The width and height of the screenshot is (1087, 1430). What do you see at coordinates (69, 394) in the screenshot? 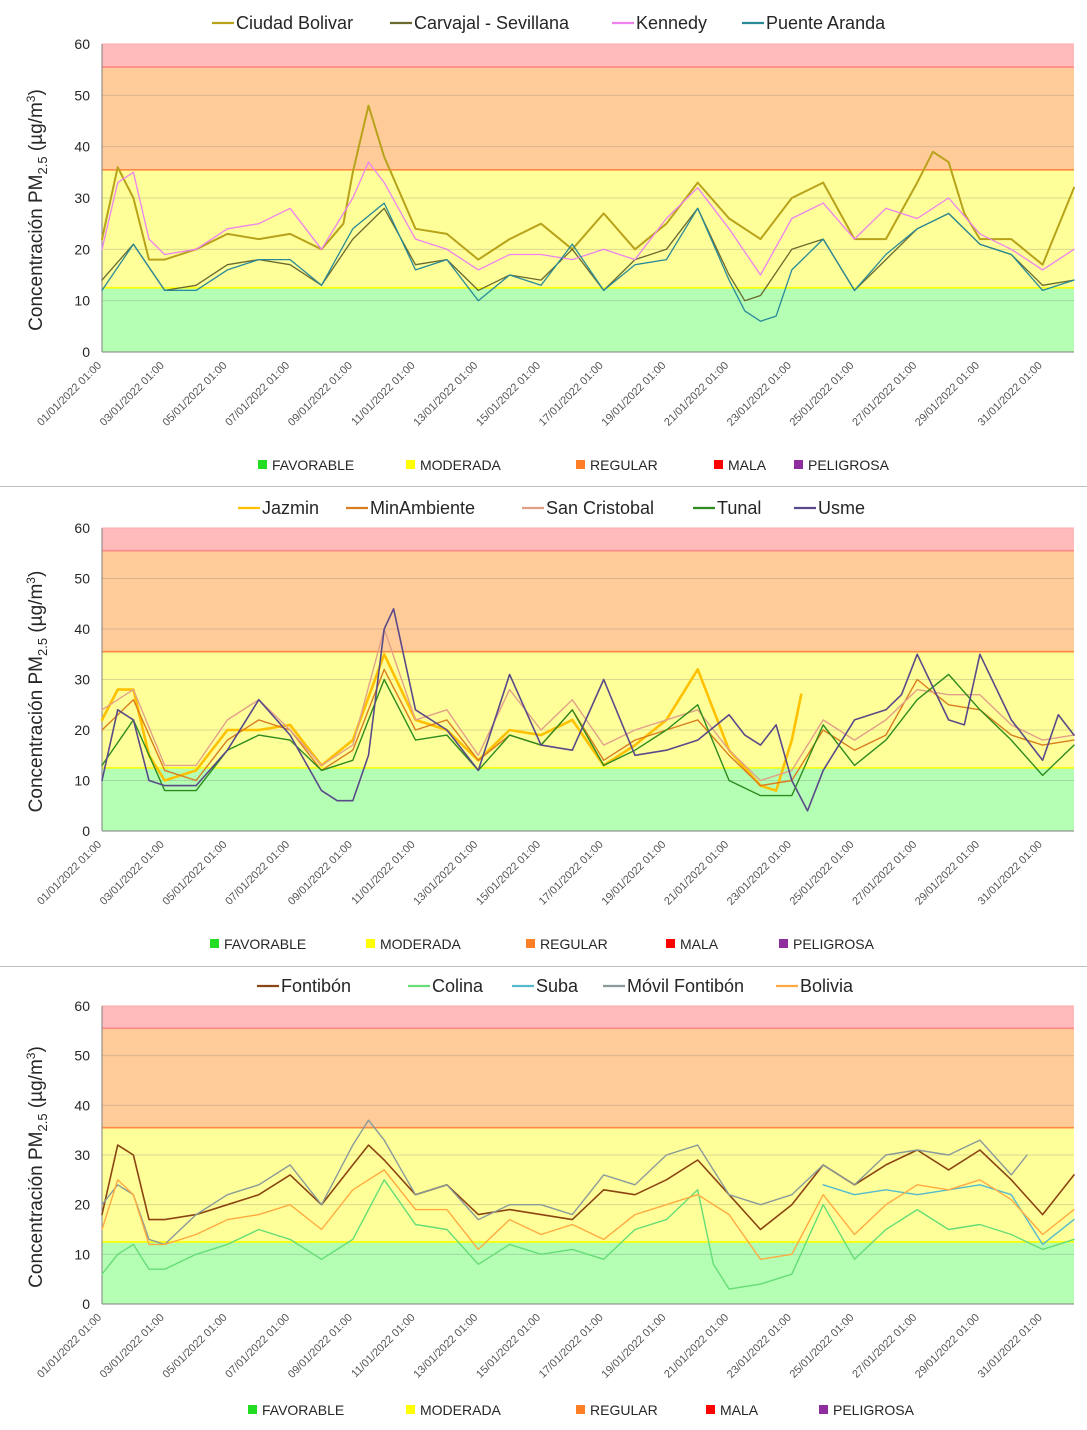
I see `x-tick-label: 01/01/2022 01:00` at bounding box center [69, 394].